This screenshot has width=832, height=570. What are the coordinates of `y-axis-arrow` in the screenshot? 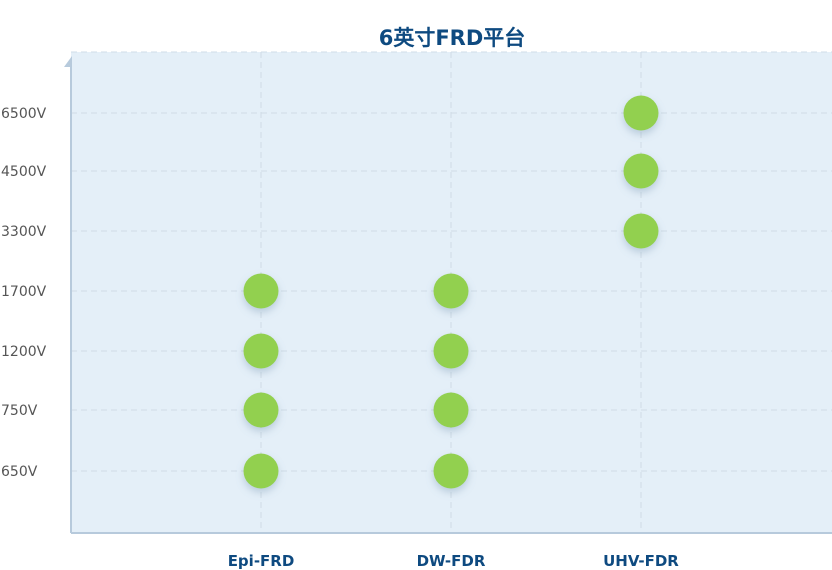 It's located at (68, 61).